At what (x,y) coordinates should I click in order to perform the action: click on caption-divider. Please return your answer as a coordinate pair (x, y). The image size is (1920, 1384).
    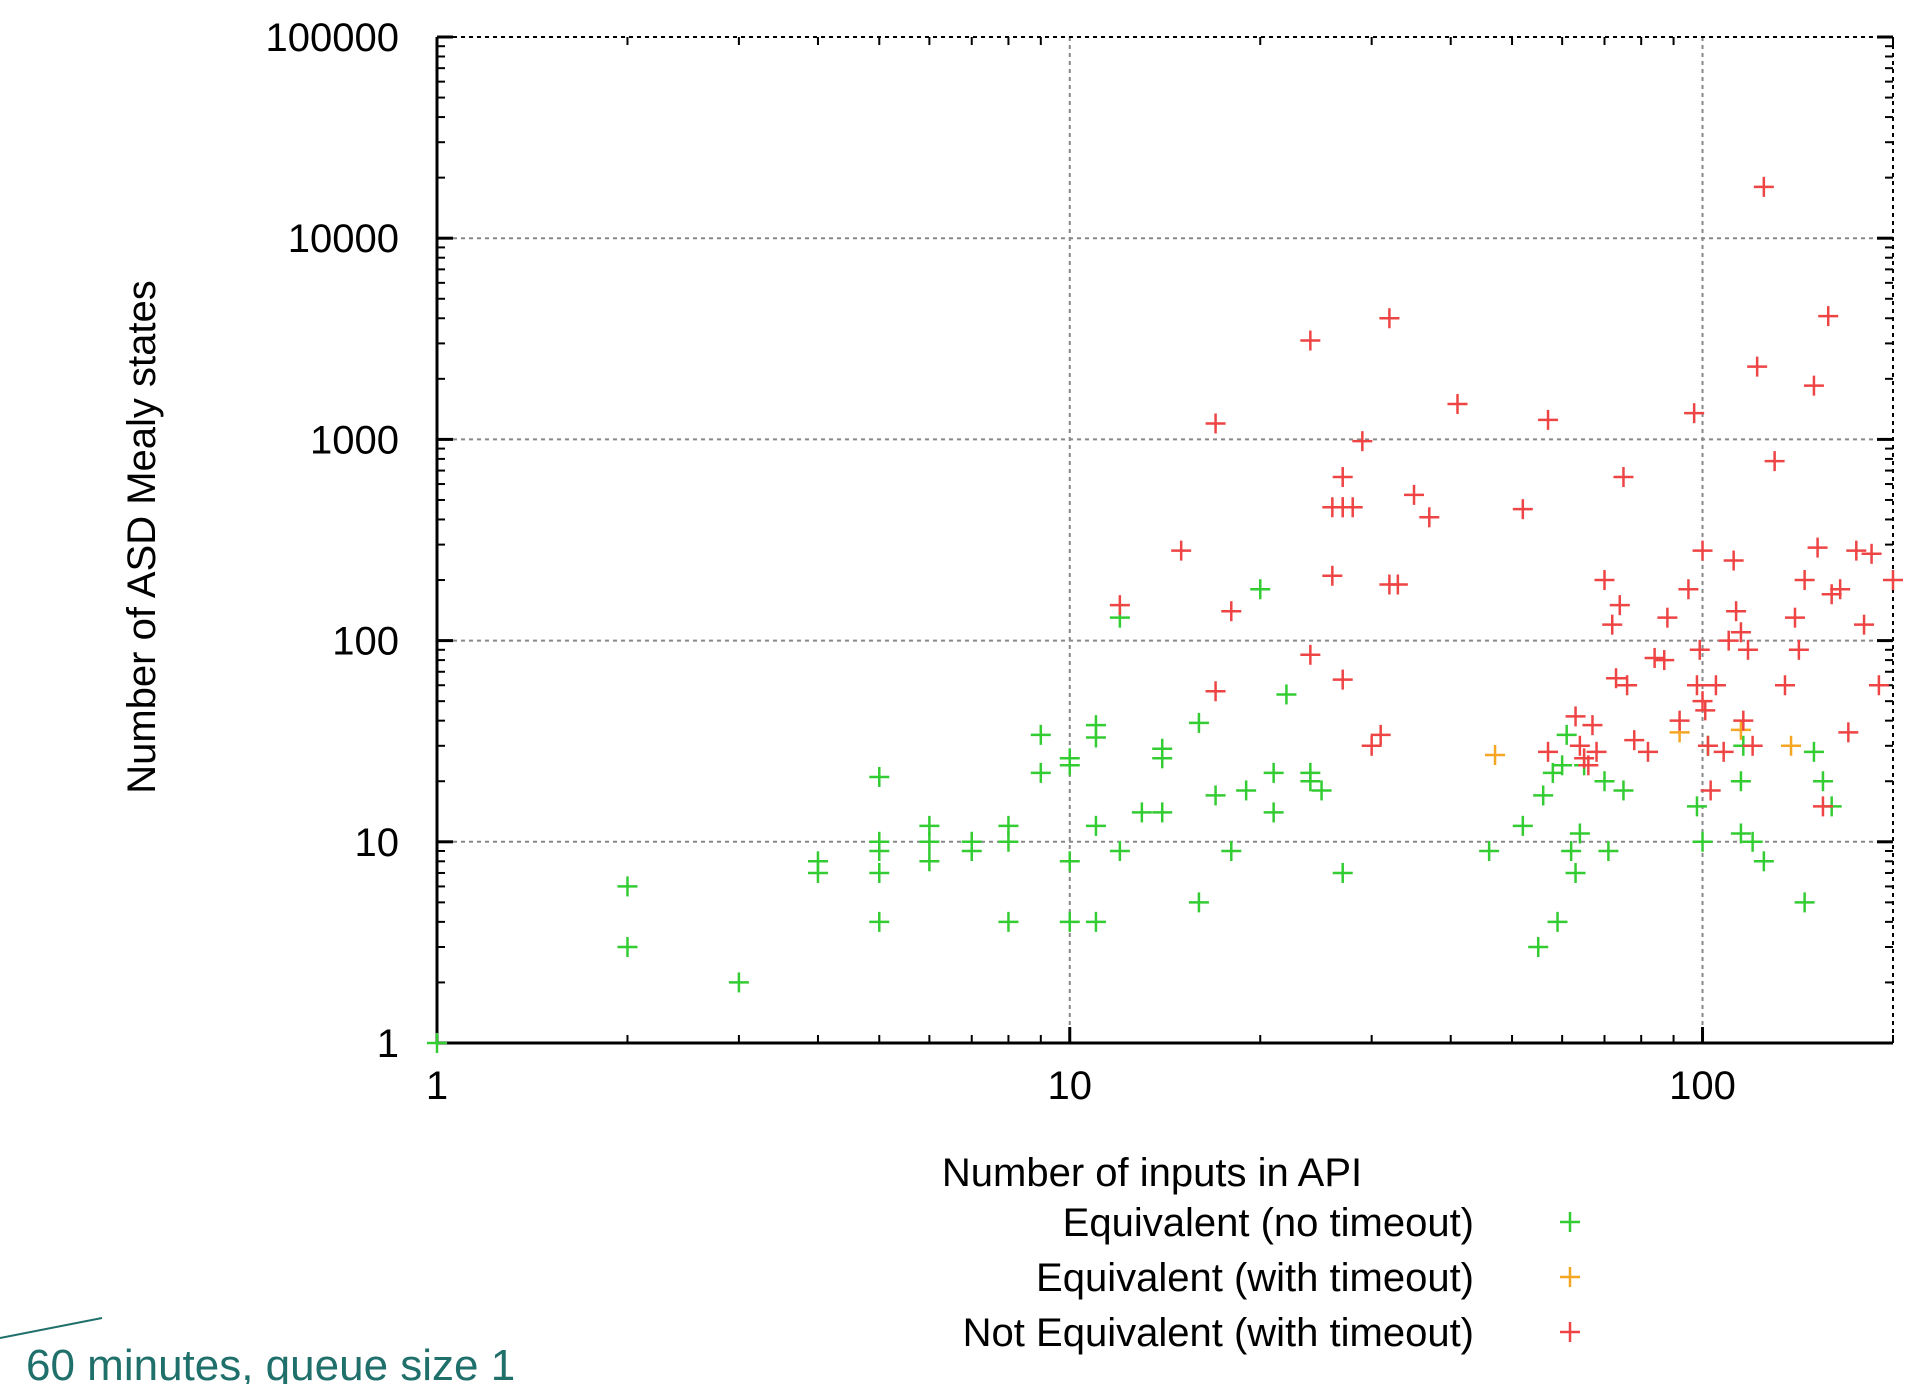
    Looking at the image, I should click on (51, 1328).